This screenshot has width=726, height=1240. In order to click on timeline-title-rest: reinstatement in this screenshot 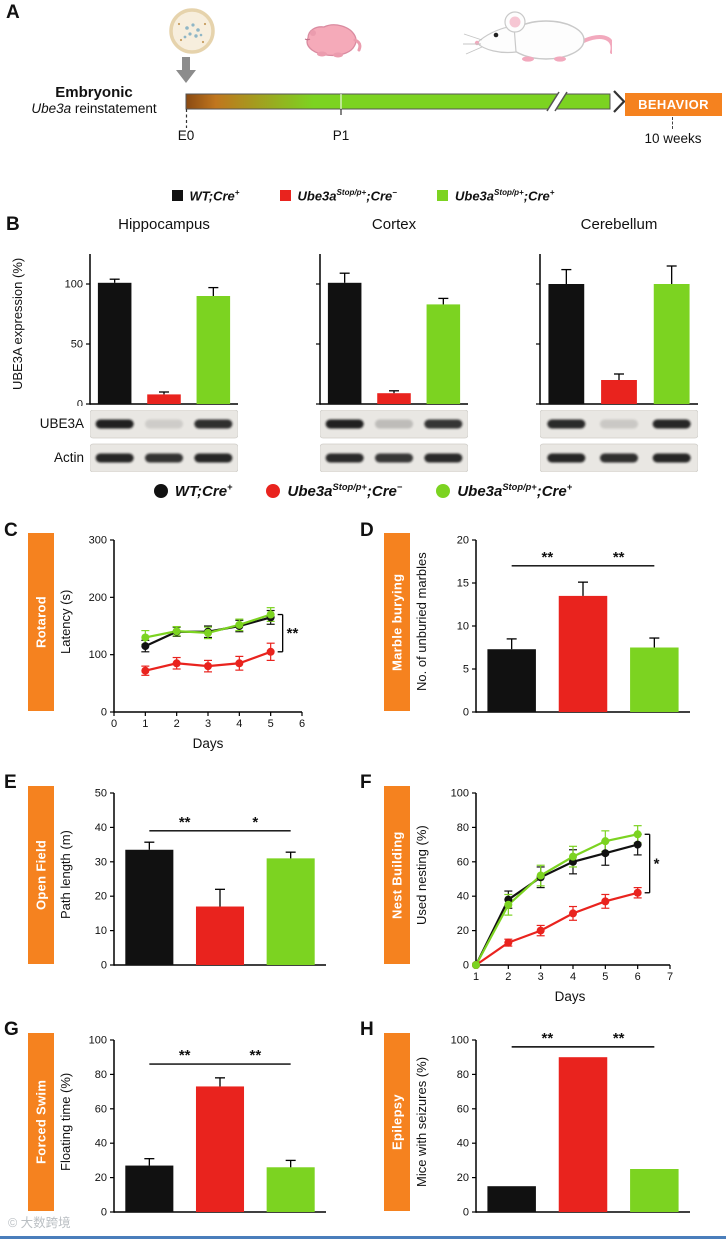, I will do `click(114, 108)`.